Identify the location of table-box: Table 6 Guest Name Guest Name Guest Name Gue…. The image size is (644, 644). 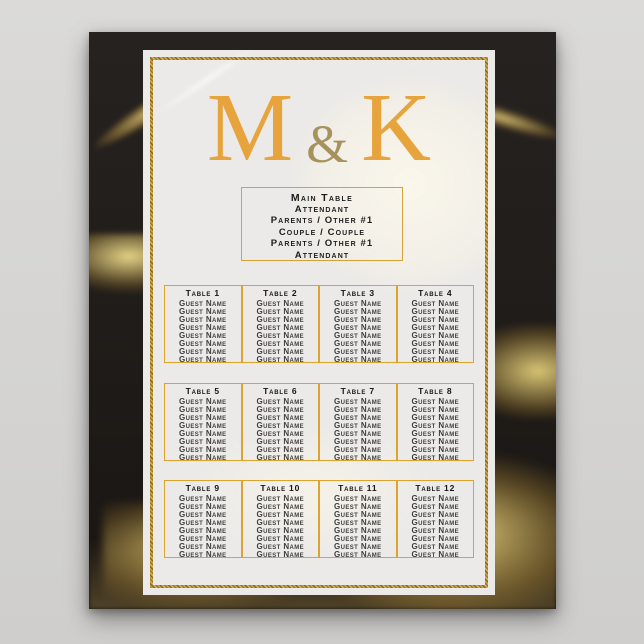
(280, 421).